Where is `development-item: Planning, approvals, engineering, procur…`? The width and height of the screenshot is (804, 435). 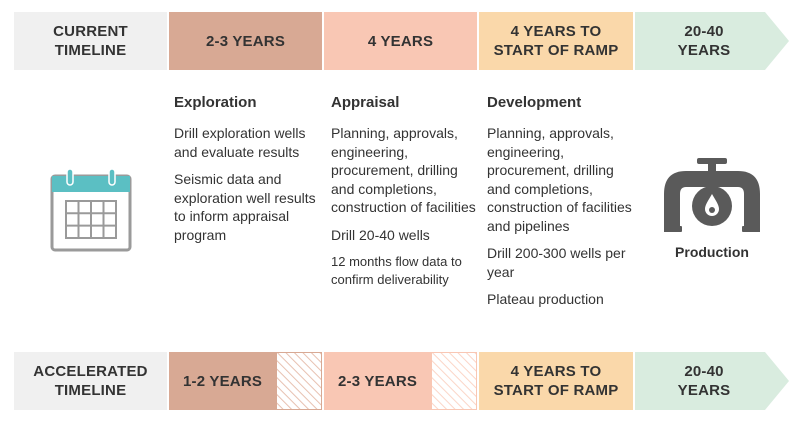
development-item: Planning, approvals, engineering, procur… is located at coordinates (559, 179).